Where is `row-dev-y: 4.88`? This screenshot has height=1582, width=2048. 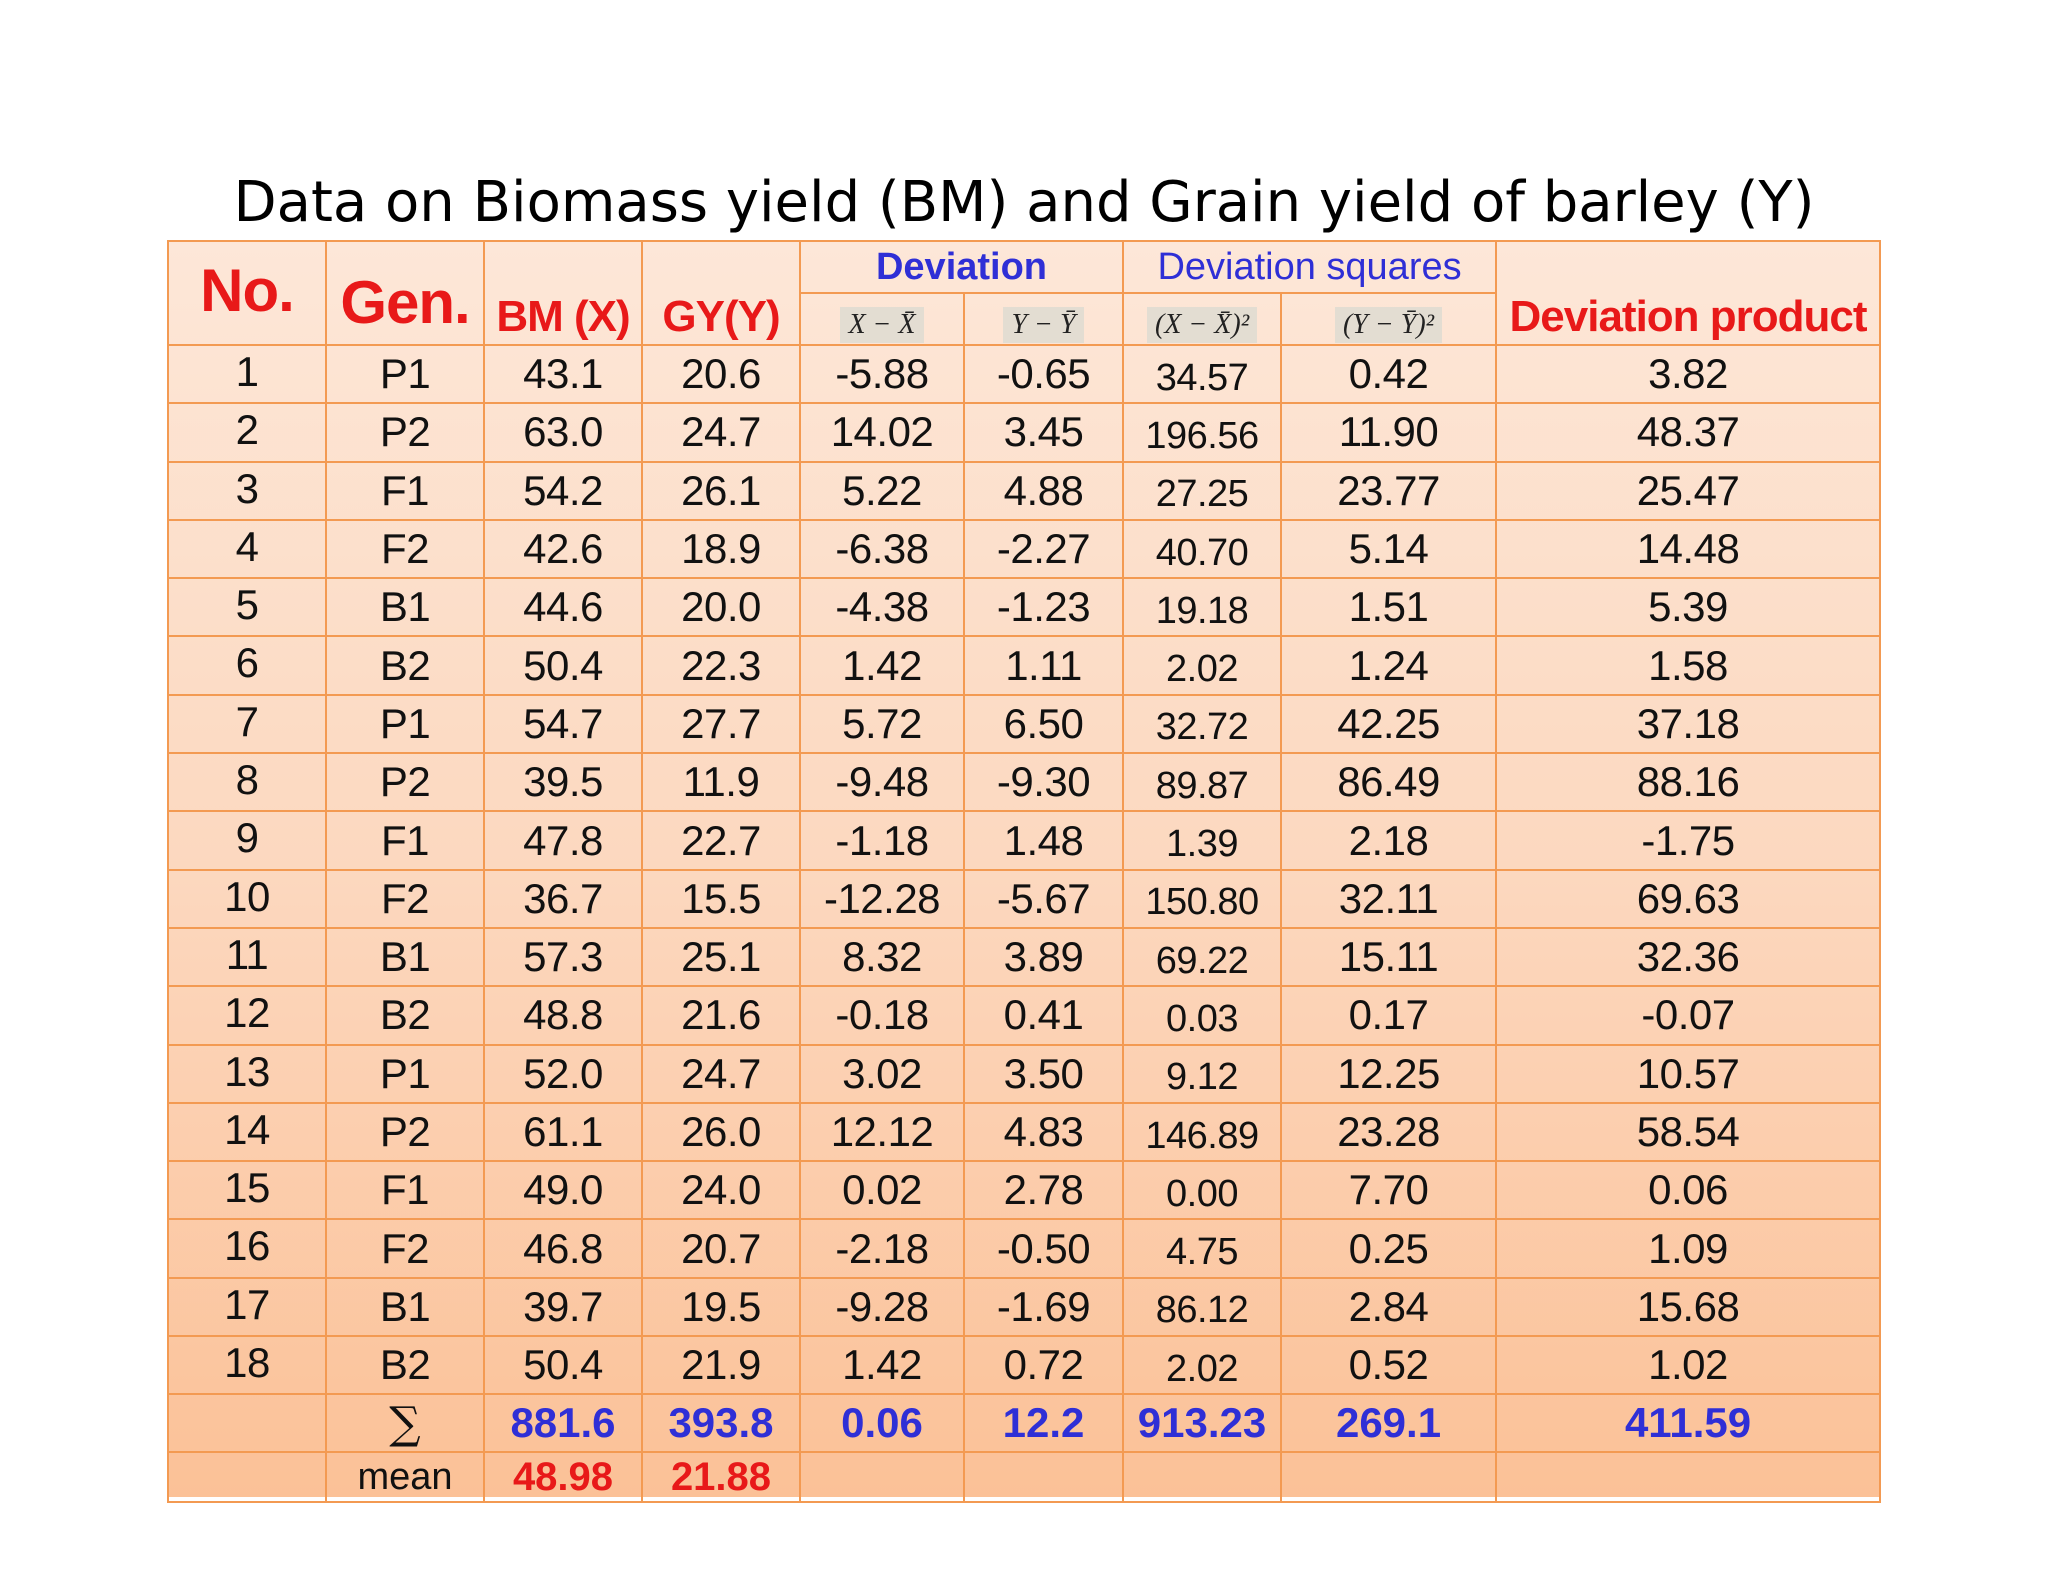
row-dev-y: 4.88 is located at coordinates (1043, 490).